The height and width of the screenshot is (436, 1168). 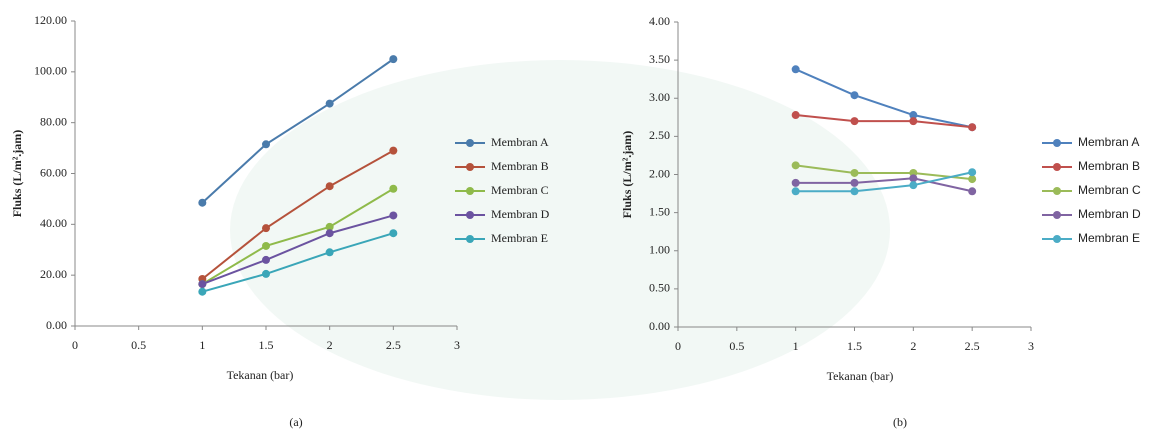 What do you see at coordinates (53, 274) in the screenshot?
I see `y-tick-label: 20.00` at bounding box center [53, 274].